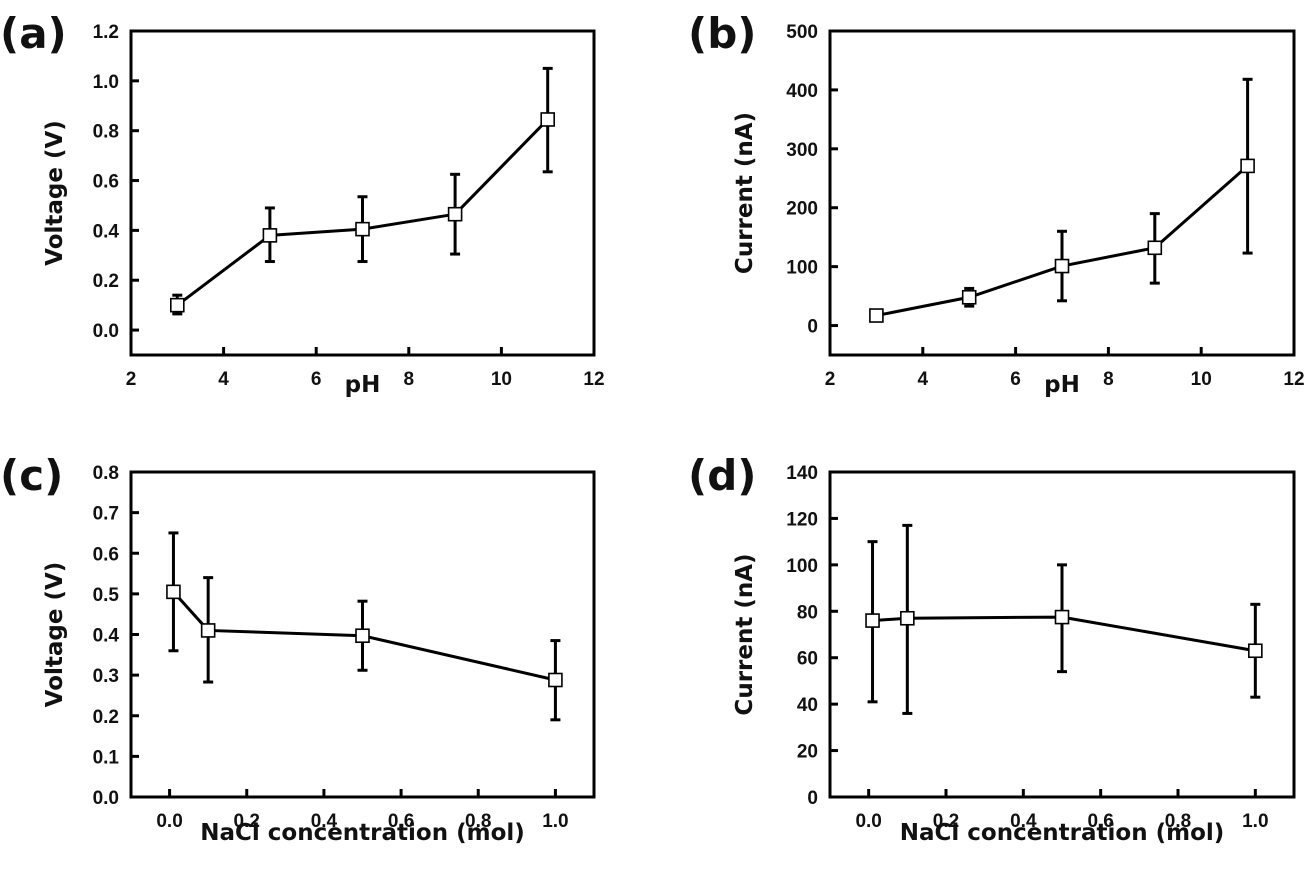  Describe the element at coordinates (106, 676) in the screenshot. I see `y-tick-label: 0.3` at that location.